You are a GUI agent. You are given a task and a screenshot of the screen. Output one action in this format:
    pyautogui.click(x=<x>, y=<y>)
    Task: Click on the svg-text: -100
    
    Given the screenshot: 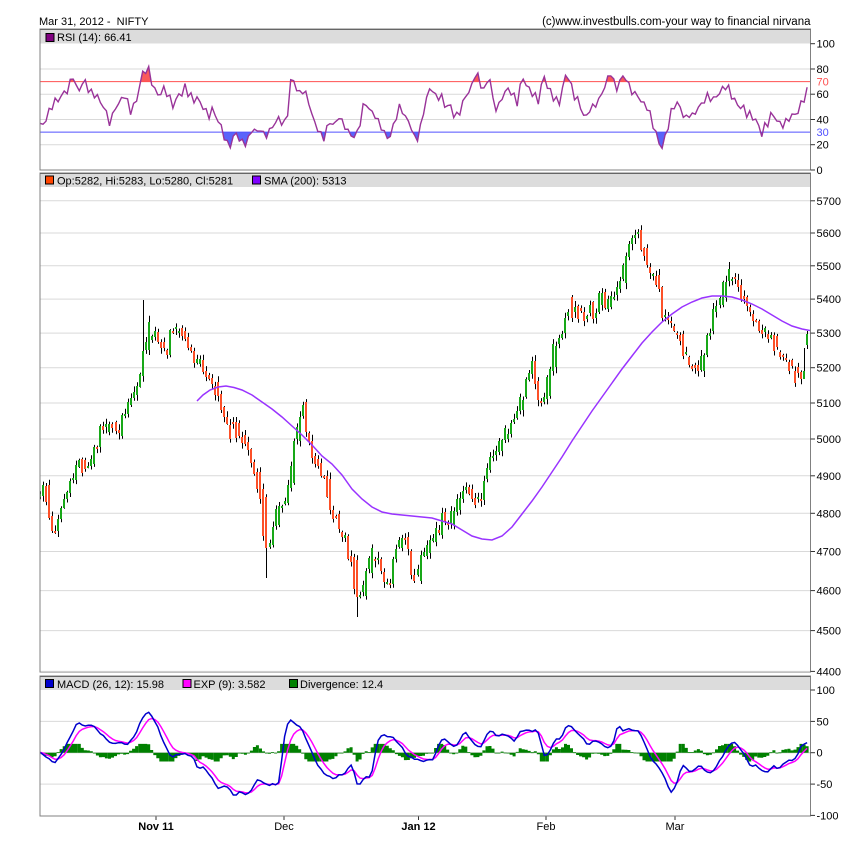 What is the action you would take?
    pyautogui.click(x=828, y=816)
    